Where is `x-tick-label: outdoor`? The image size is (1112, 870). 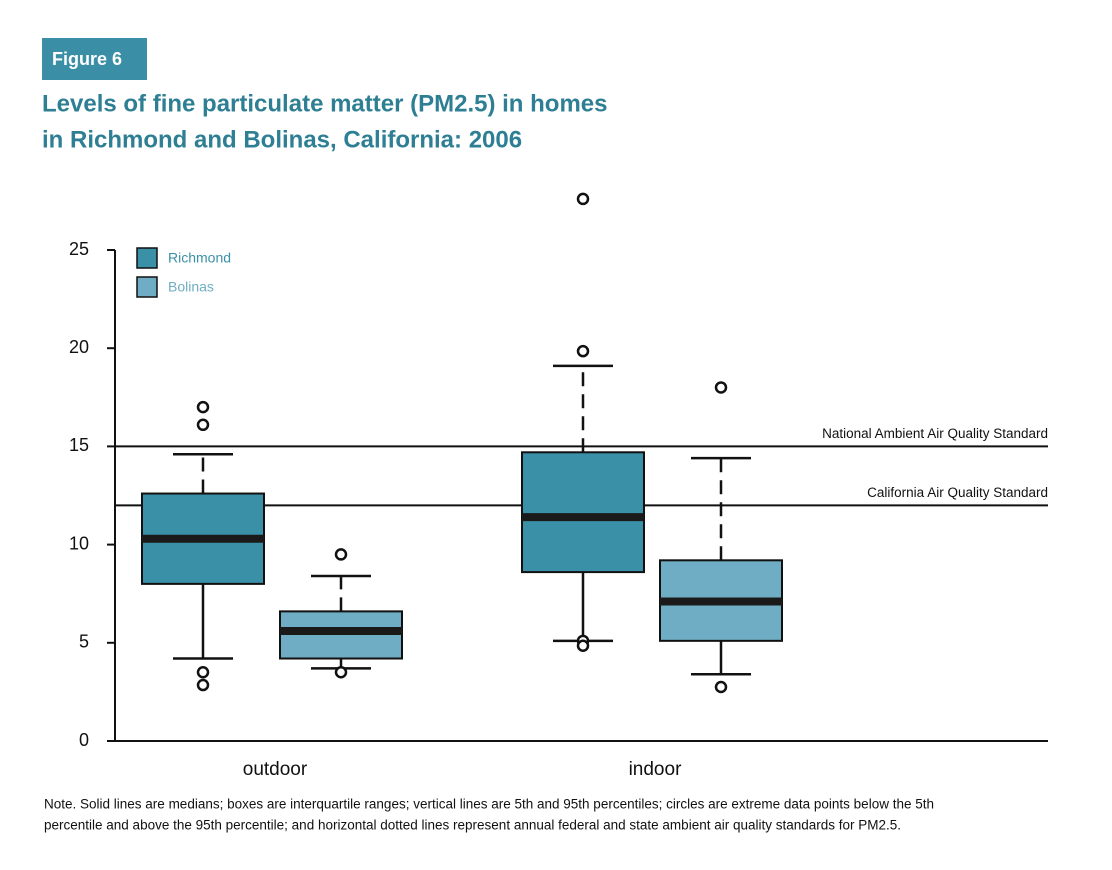
x-tick-label: outdoor is located at coordinates (275, 769).